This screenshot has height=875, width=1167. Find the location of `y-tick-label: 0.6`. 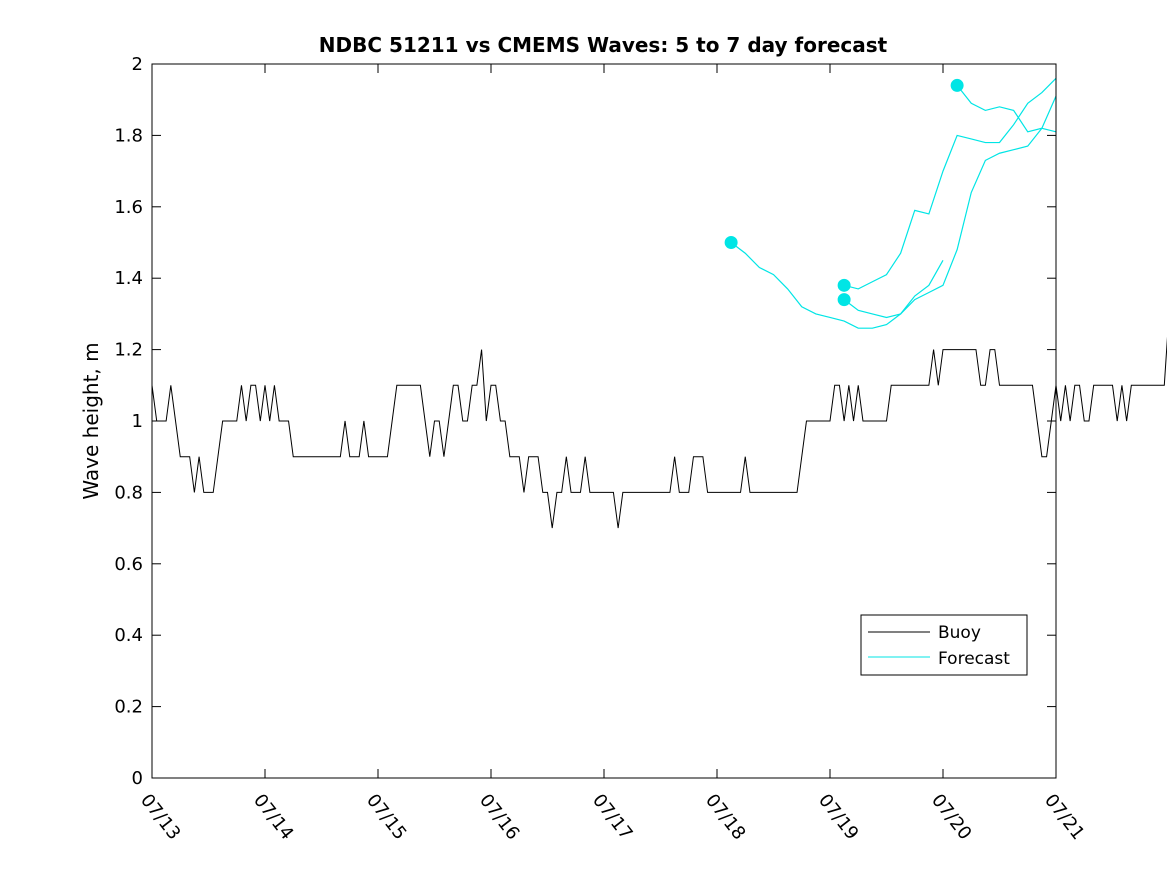

y-tick-label: 0.6 is located at coordinates (128, 564).